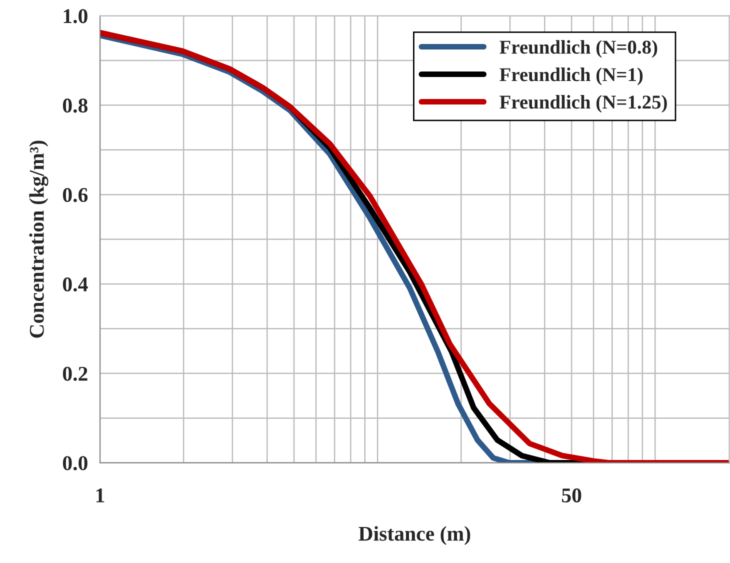 Image resolution: width=730 pixels, height=563 pixels. Describe the element at coordinates (100, 495) in the screenshot. I see `x-tick-label: 1` at that location.